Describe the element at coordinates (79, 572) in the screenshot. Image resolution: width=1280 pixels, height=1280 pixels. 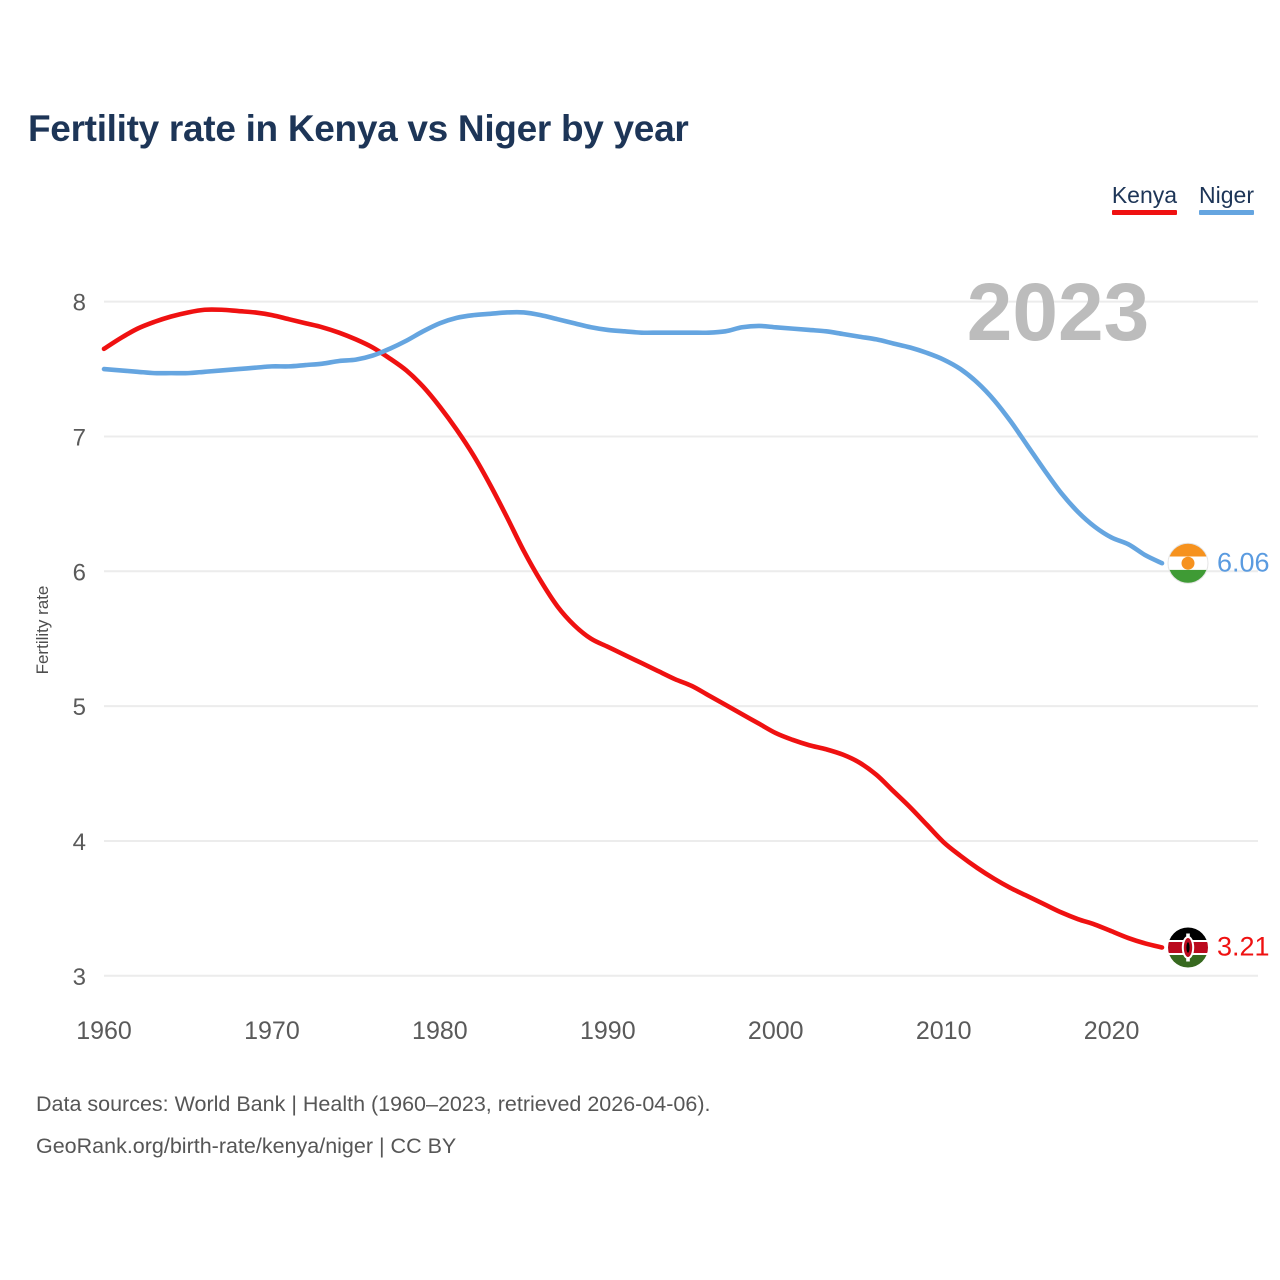
I see `y-tick-label: 6` at that location.